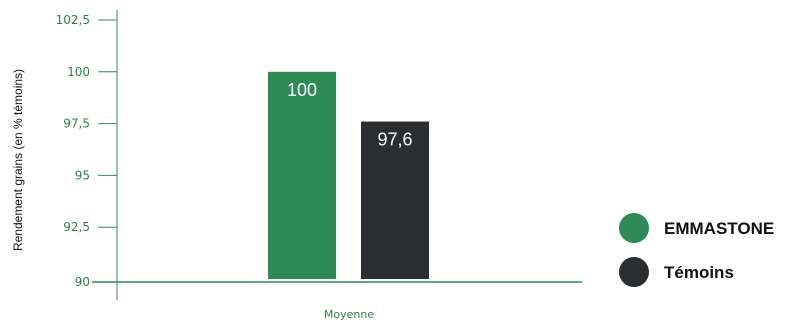 This screenshot has height=324, width=809. What do you see at coordinates (82, 282) in the screenshot?
I see `y-tick-label: 90` at bounding box center [82, 282].